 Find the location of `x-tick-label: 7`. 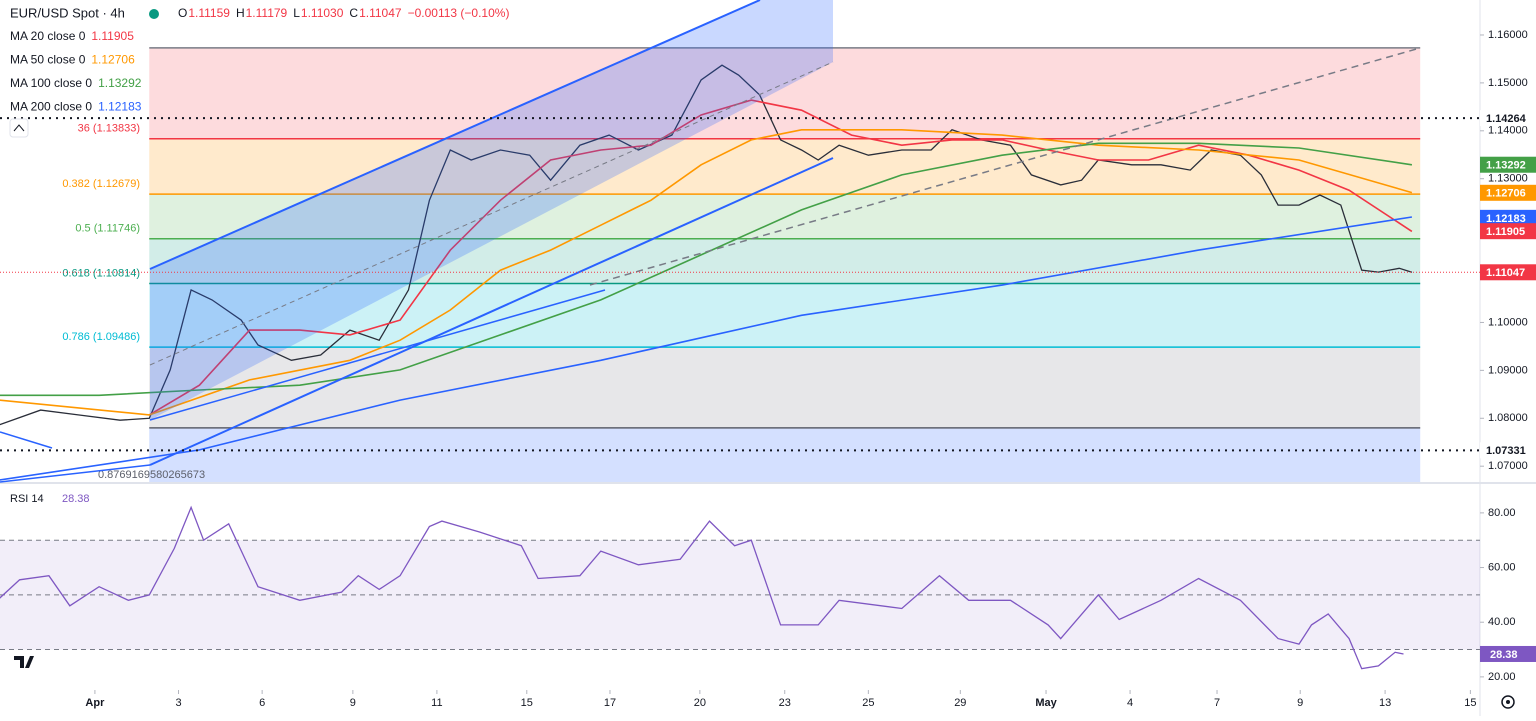

x-tick-label: 7 is located at coordinates (1217, 703).